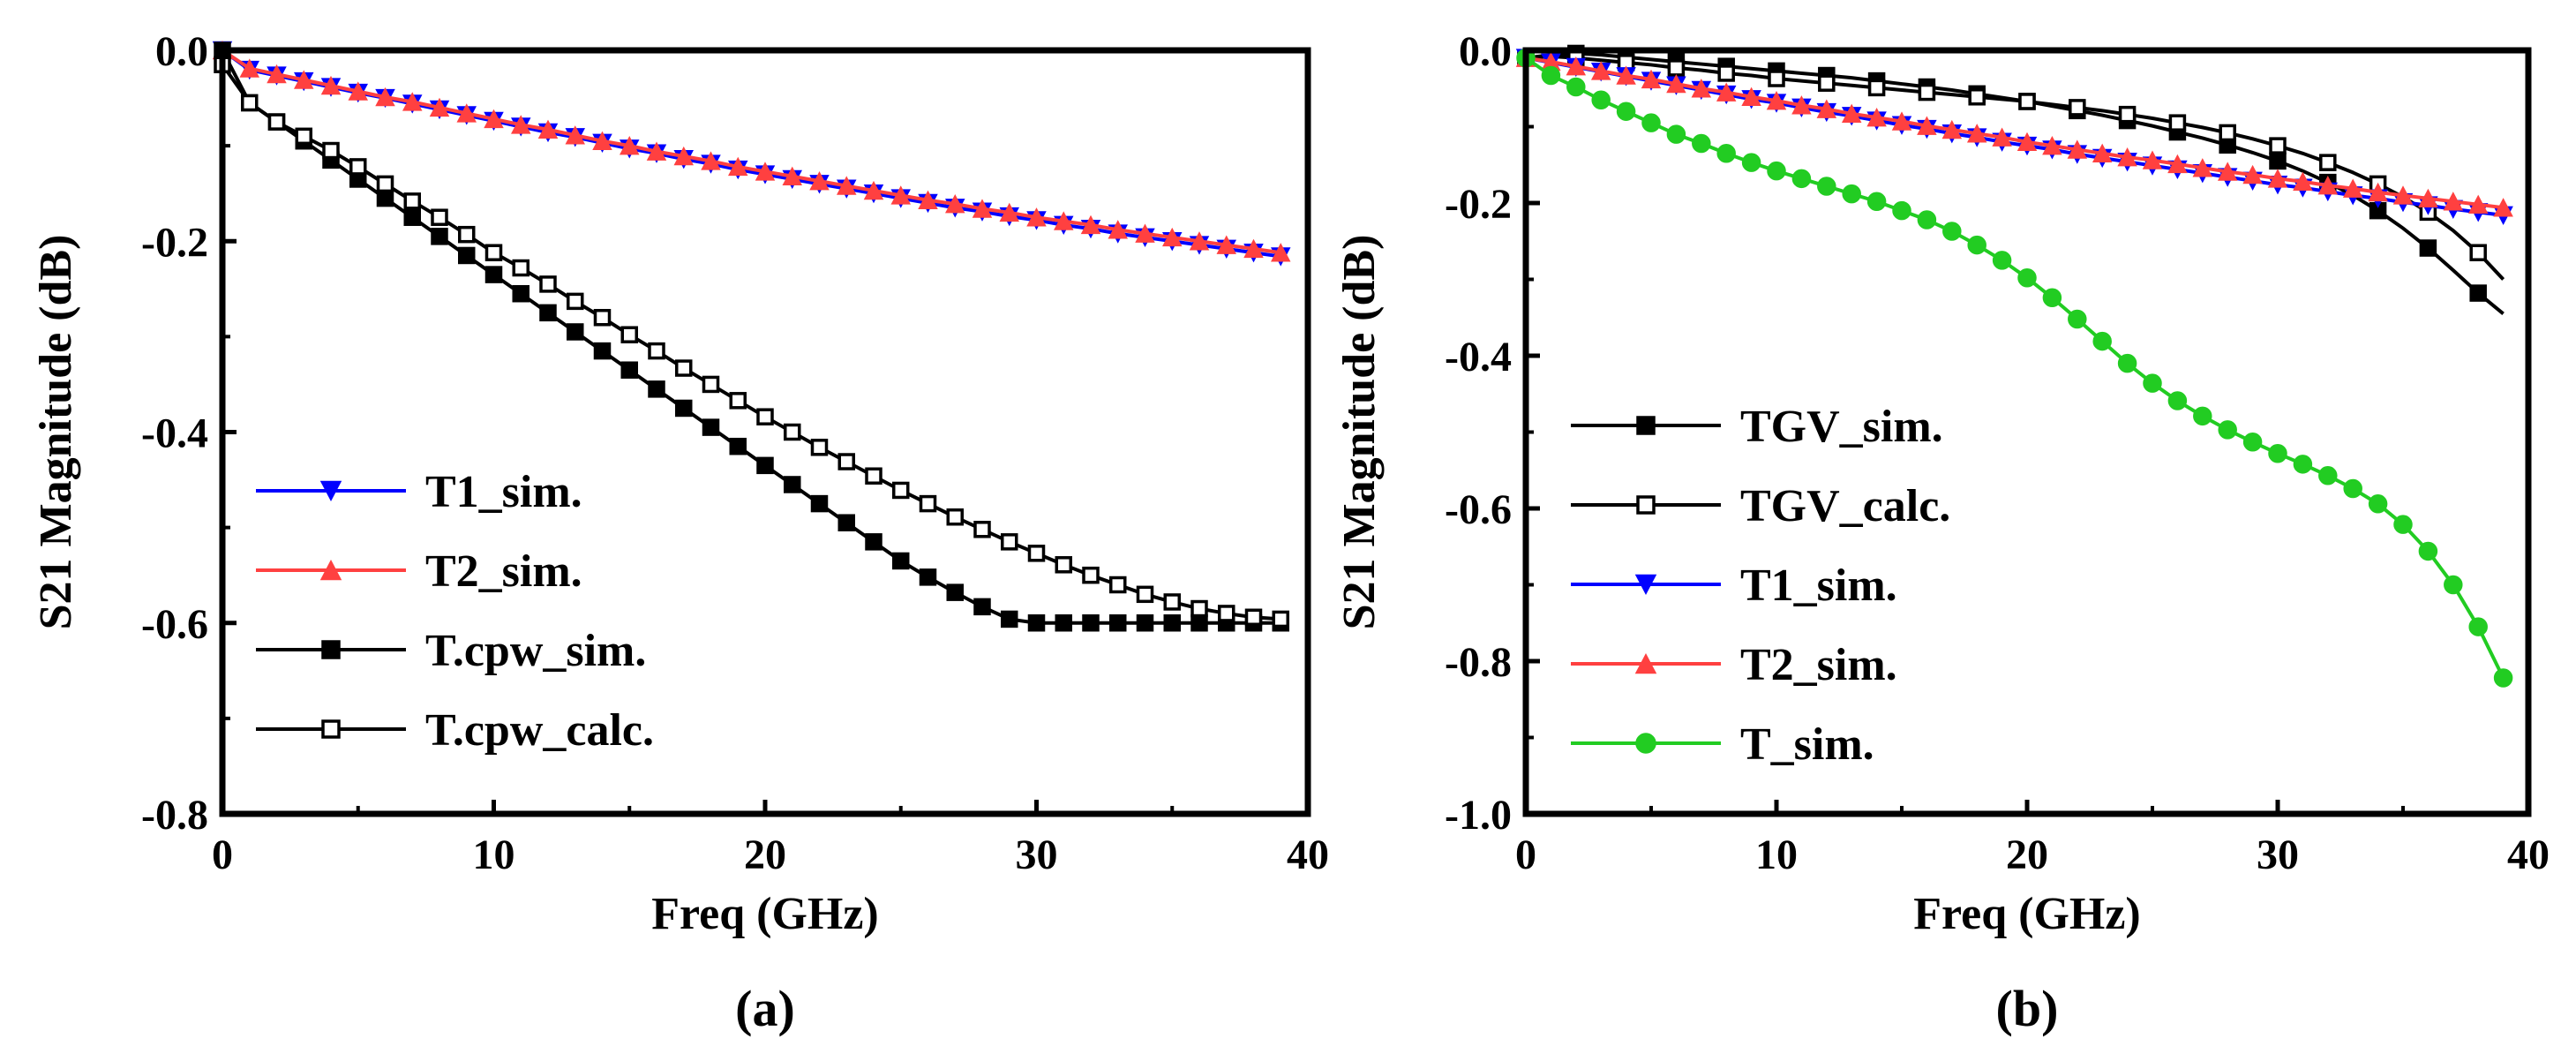 Image resolution: width=2576 pixels, height=1046 pixels. I want to click on y-tick-label: -0.8, so click(174, 815).